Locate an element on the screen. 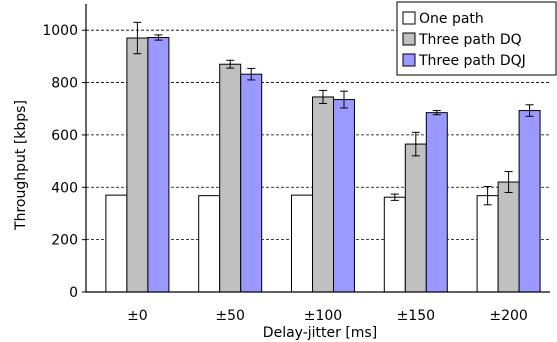 The image size is (557, 342). x-tick-label: ±100 is located at coordinates (323, 316).